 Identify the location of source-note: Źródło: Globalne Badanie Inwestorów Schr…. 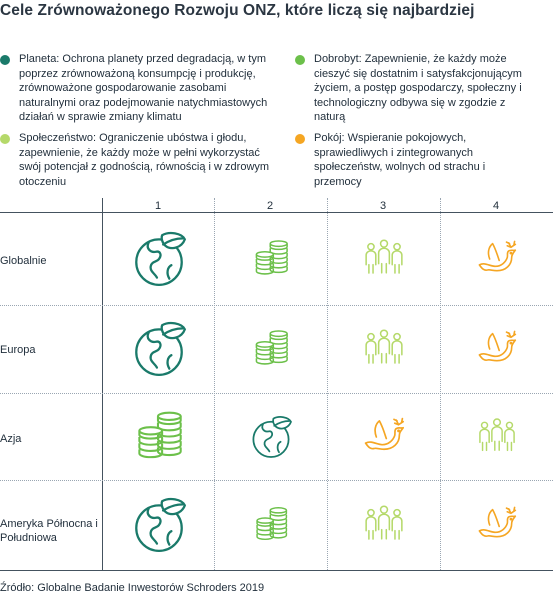
(132, 588).